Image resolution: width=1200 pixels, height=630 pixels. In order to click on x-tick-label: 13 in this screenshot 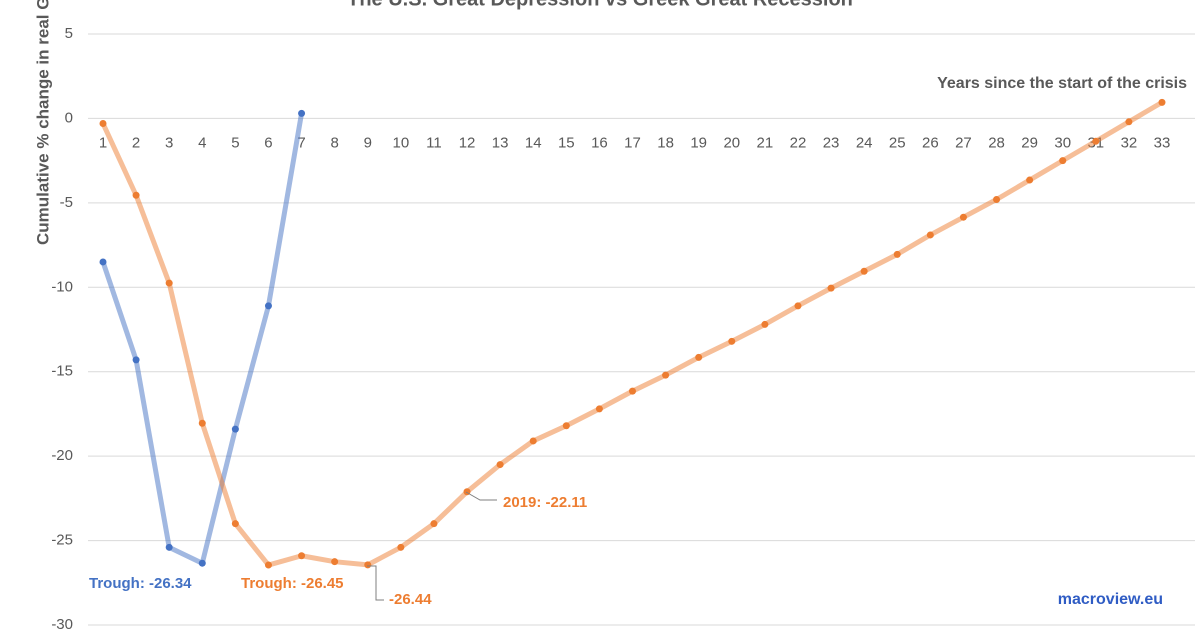, I will do `click(500, 142)`.